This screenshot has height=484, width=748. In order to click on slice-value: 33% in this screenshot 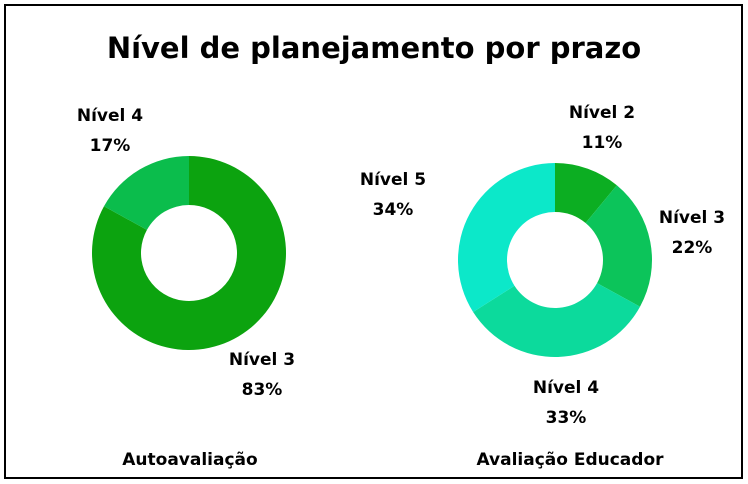, I will do `click(566, 418)`.